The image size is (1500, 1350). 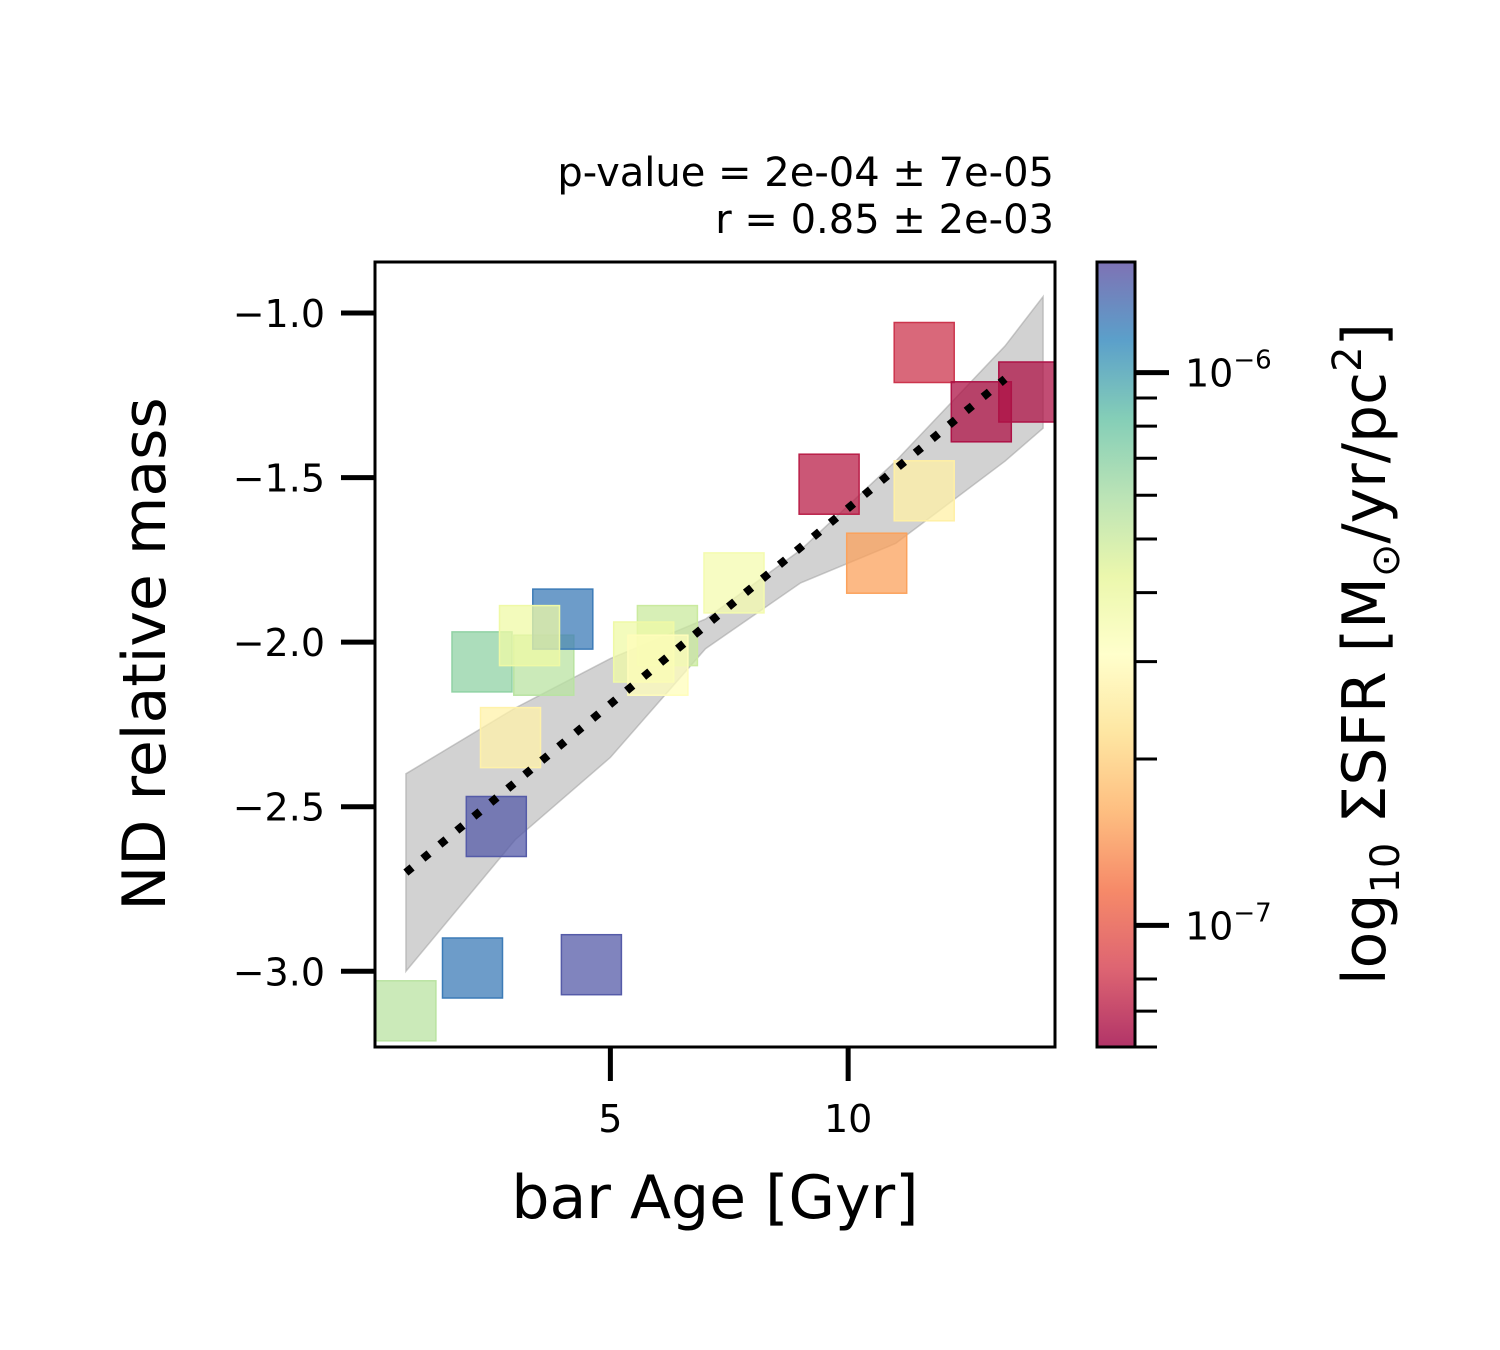 I want to click on colorbar-label-odot: ⊙, so click(x=1386, y=561).